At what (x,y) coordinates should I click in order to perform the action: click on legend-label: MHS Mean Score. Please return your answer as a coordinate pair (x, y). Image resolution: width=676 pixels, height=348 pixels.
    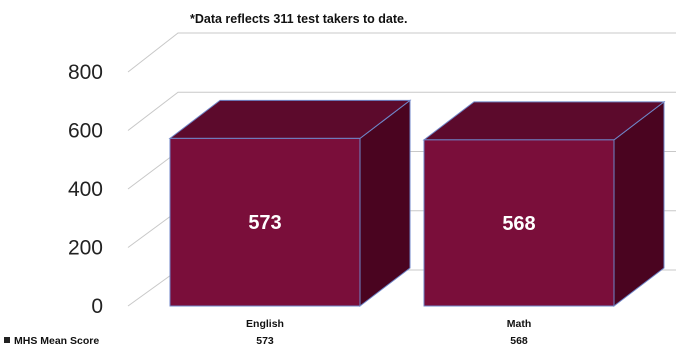
    Looking at the image, I should click on (56, 341).